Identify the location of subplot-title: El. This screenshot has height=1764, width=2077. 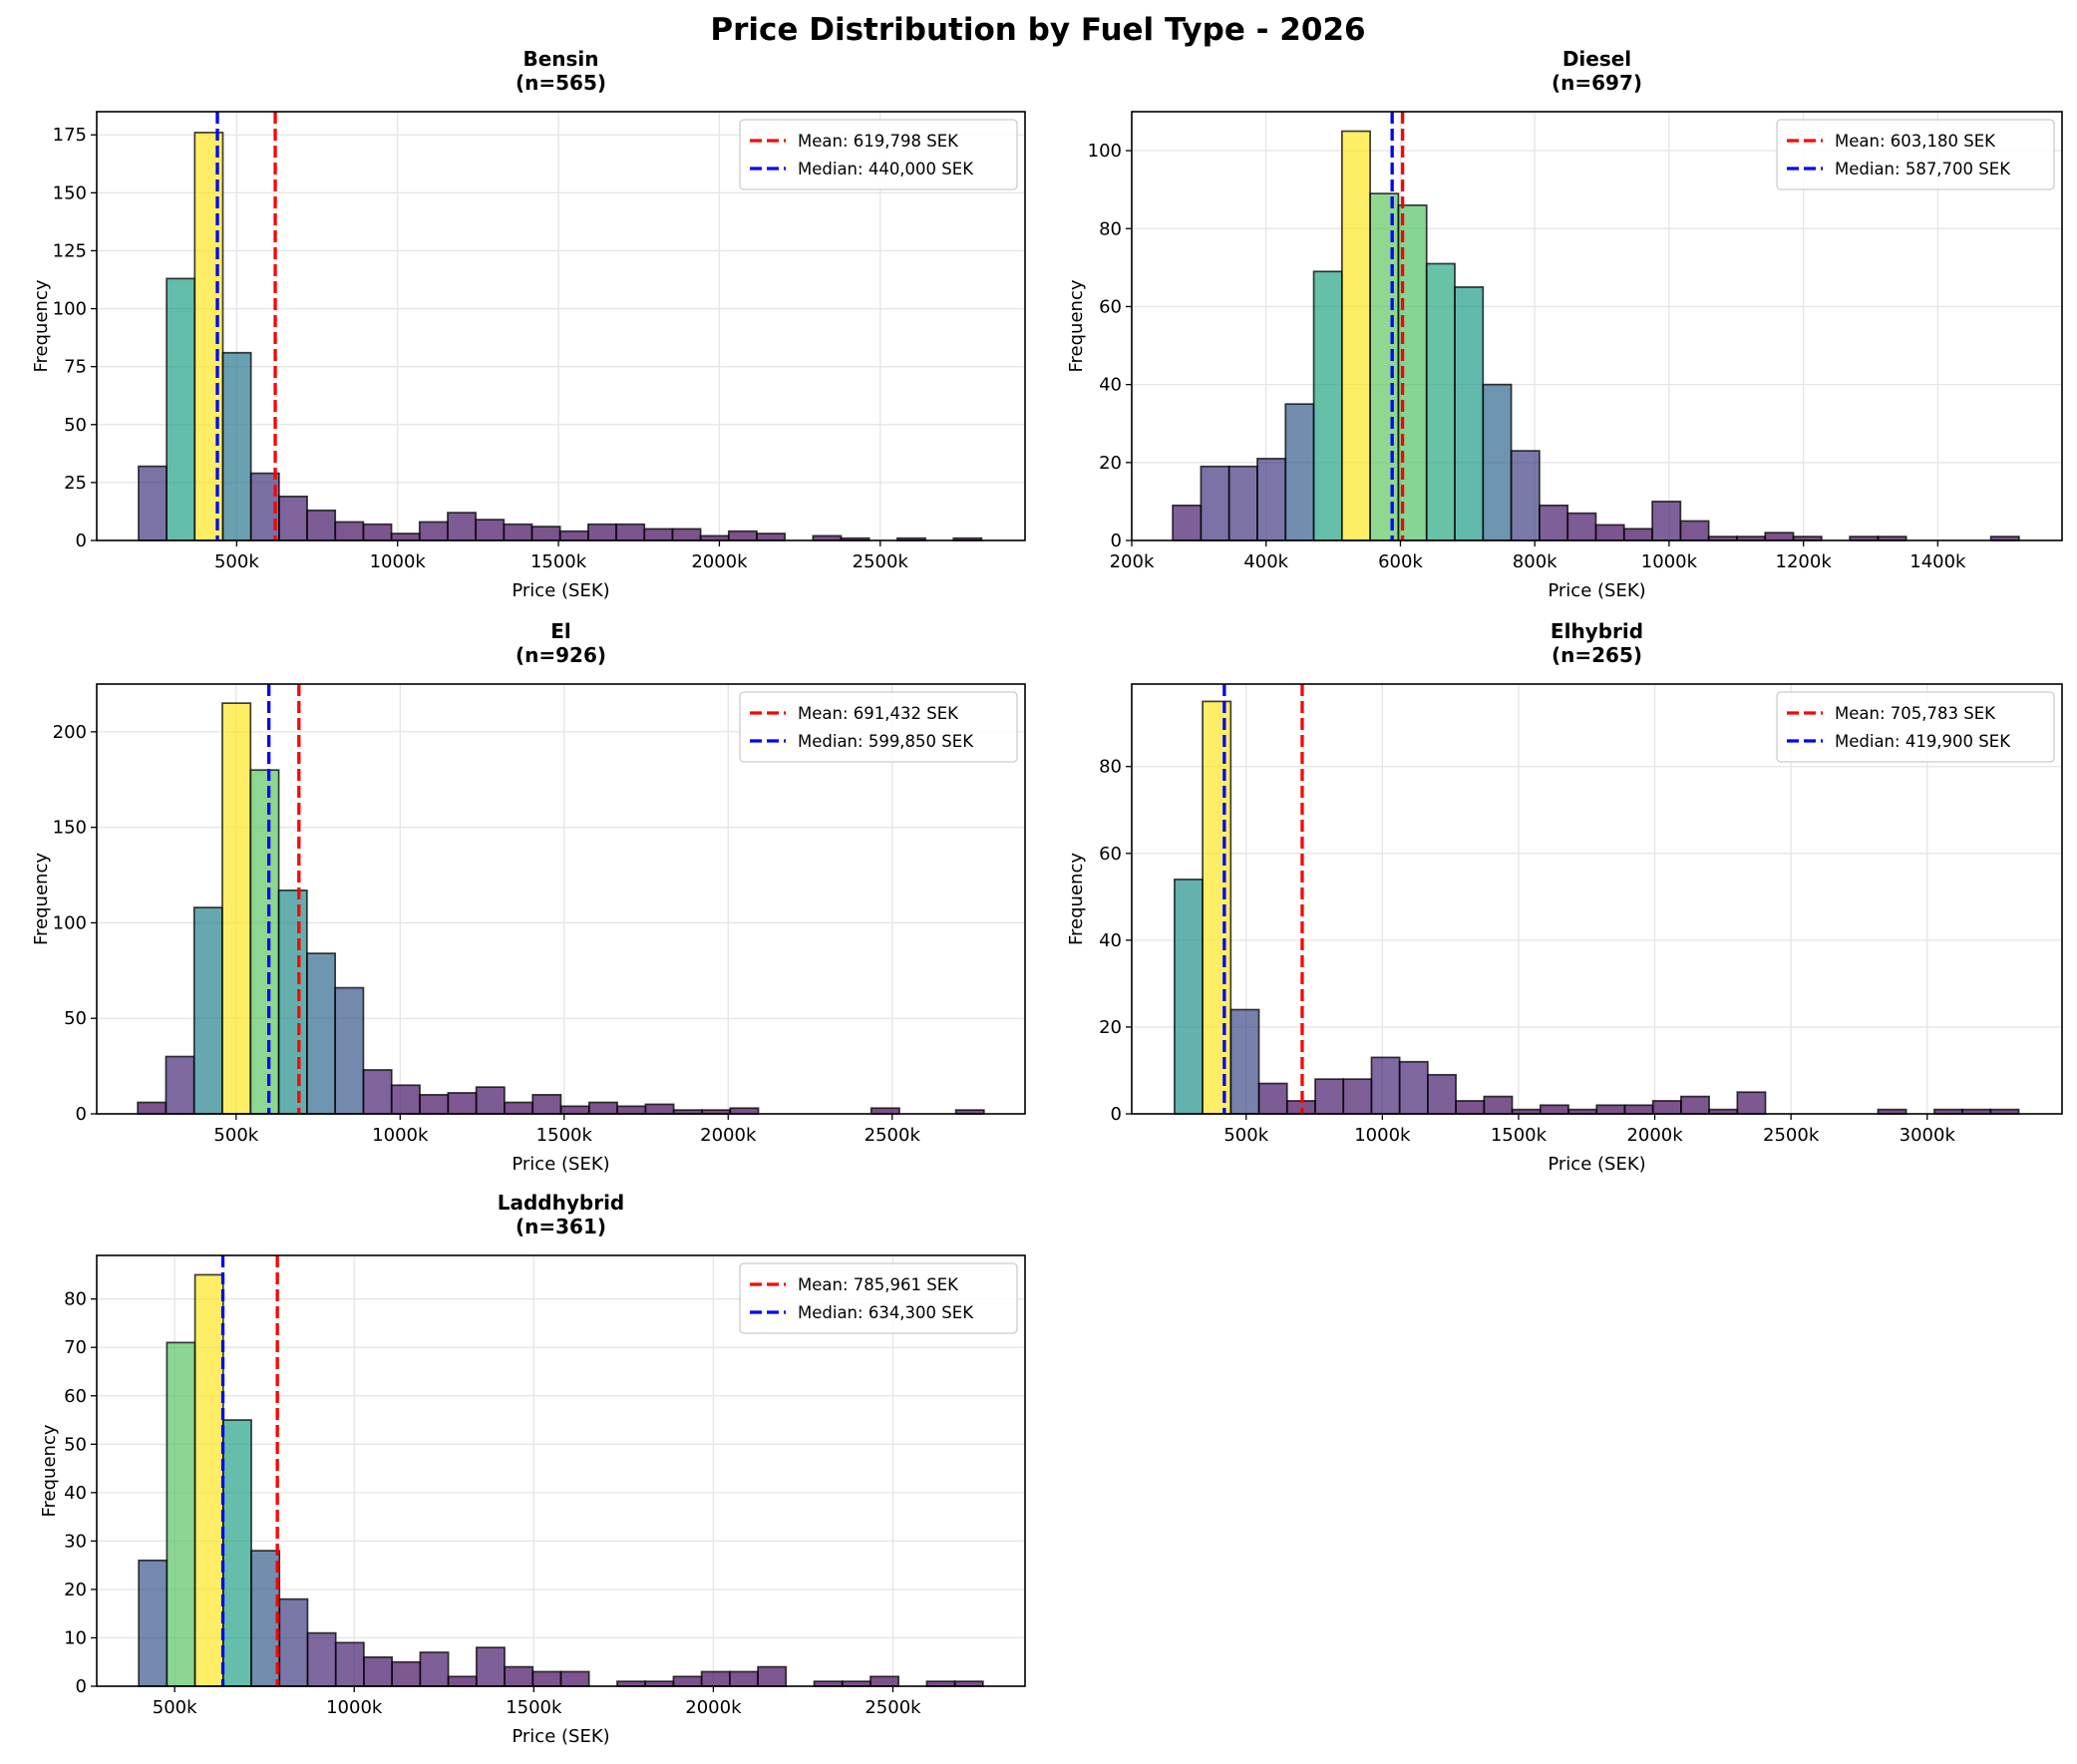
(560, 631).